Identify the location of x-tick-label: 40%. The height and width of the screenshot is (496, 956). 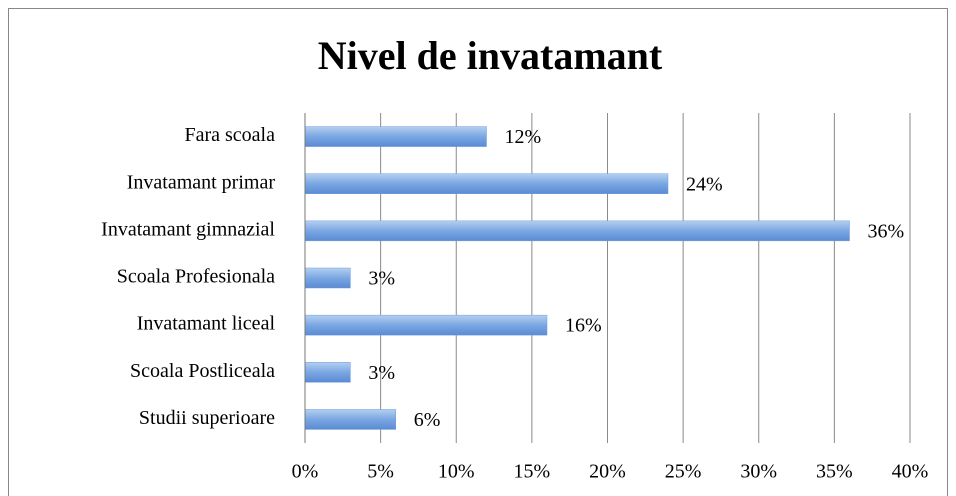
(910, 472).